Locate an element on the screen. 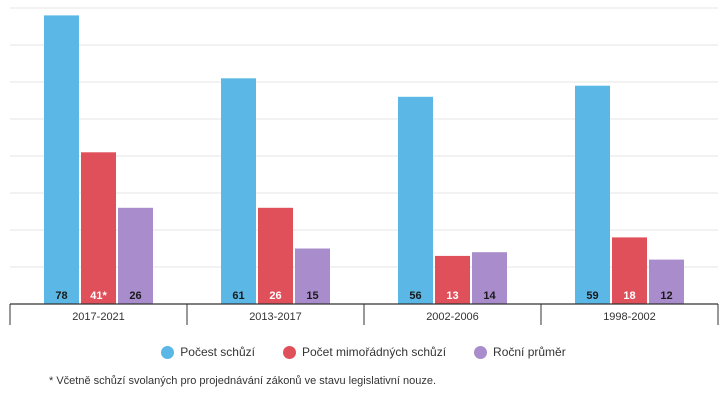 The height and width of the screenshot is (400, 727). x-tick-label: 2013-2017 is located at coordinates (275, 317).